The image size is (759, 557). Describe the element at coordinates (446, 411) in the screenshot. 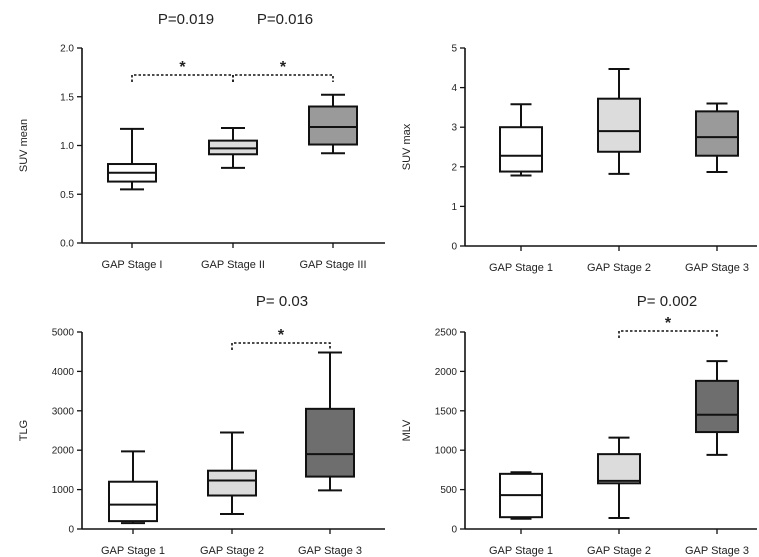

I see `y-tick-label: 1500` at that location.